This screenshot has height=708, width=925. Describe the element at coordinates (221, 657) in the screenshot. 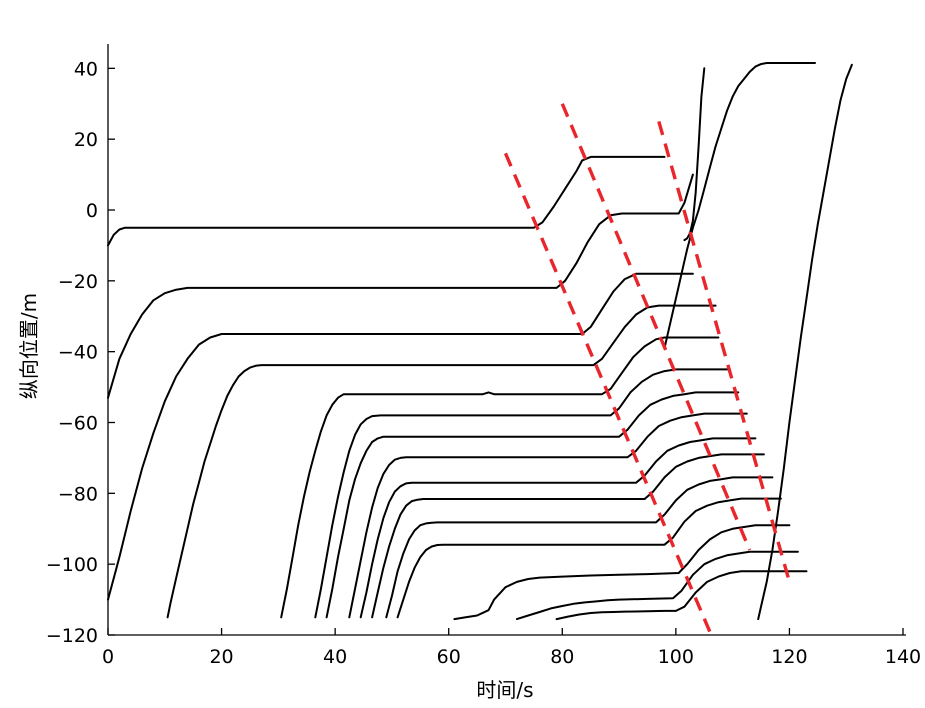

I see `x-tick-label: 20` at that location.